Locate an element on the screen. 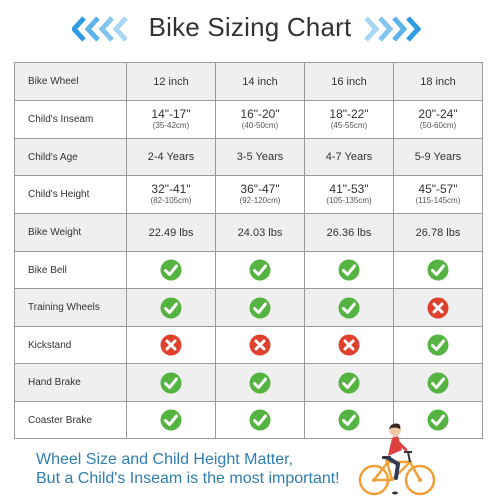 The width and height of the screenshot is (500, 503). table-cell: 22.49 lbs is located at coordinates (171, 232).